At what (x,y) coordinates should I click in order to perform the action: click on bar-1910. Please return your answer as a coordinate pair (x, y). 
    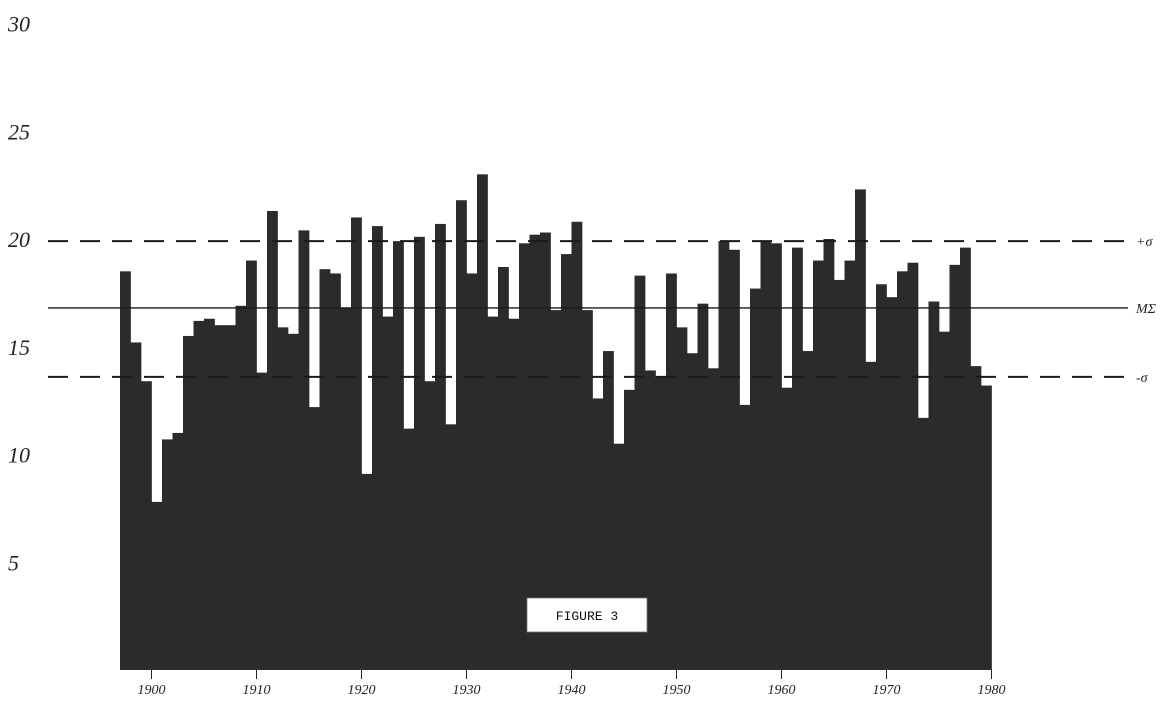
    Looking at the image, I should click on (262, 521).